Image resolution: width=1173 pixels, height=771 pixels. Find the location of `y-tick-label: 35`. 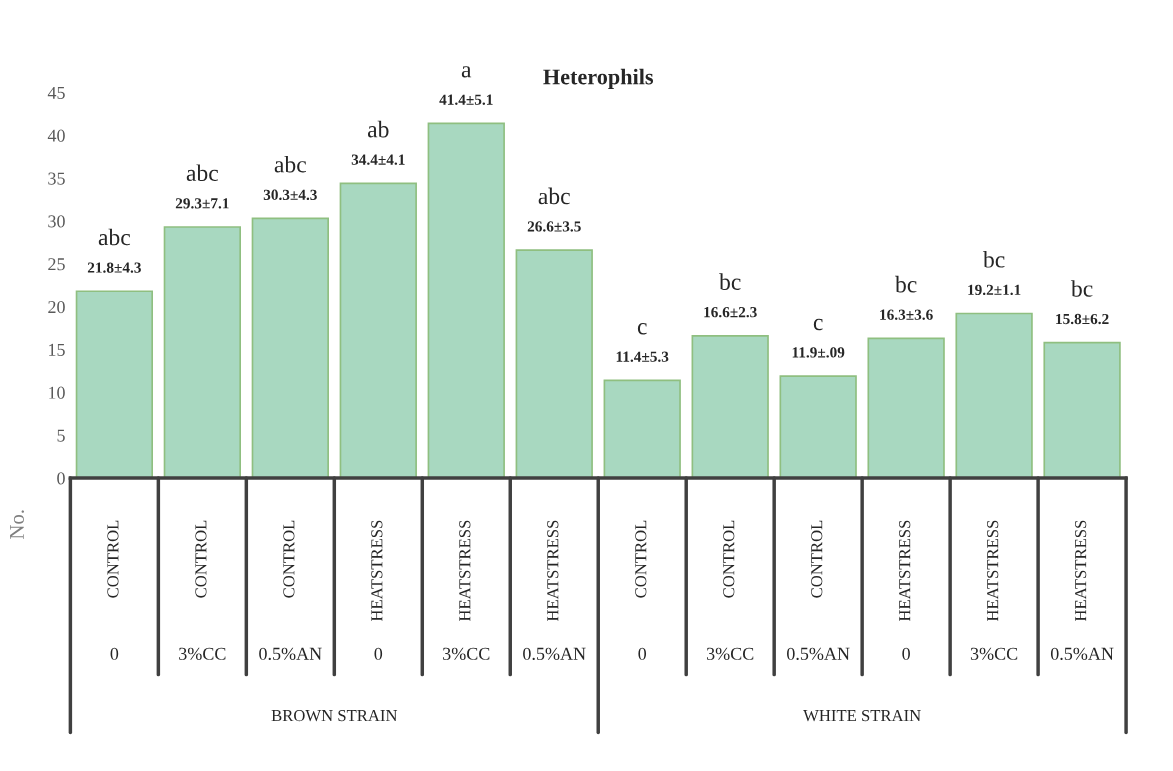

y-tick-label: 35 is located at coordinates (56, 178).